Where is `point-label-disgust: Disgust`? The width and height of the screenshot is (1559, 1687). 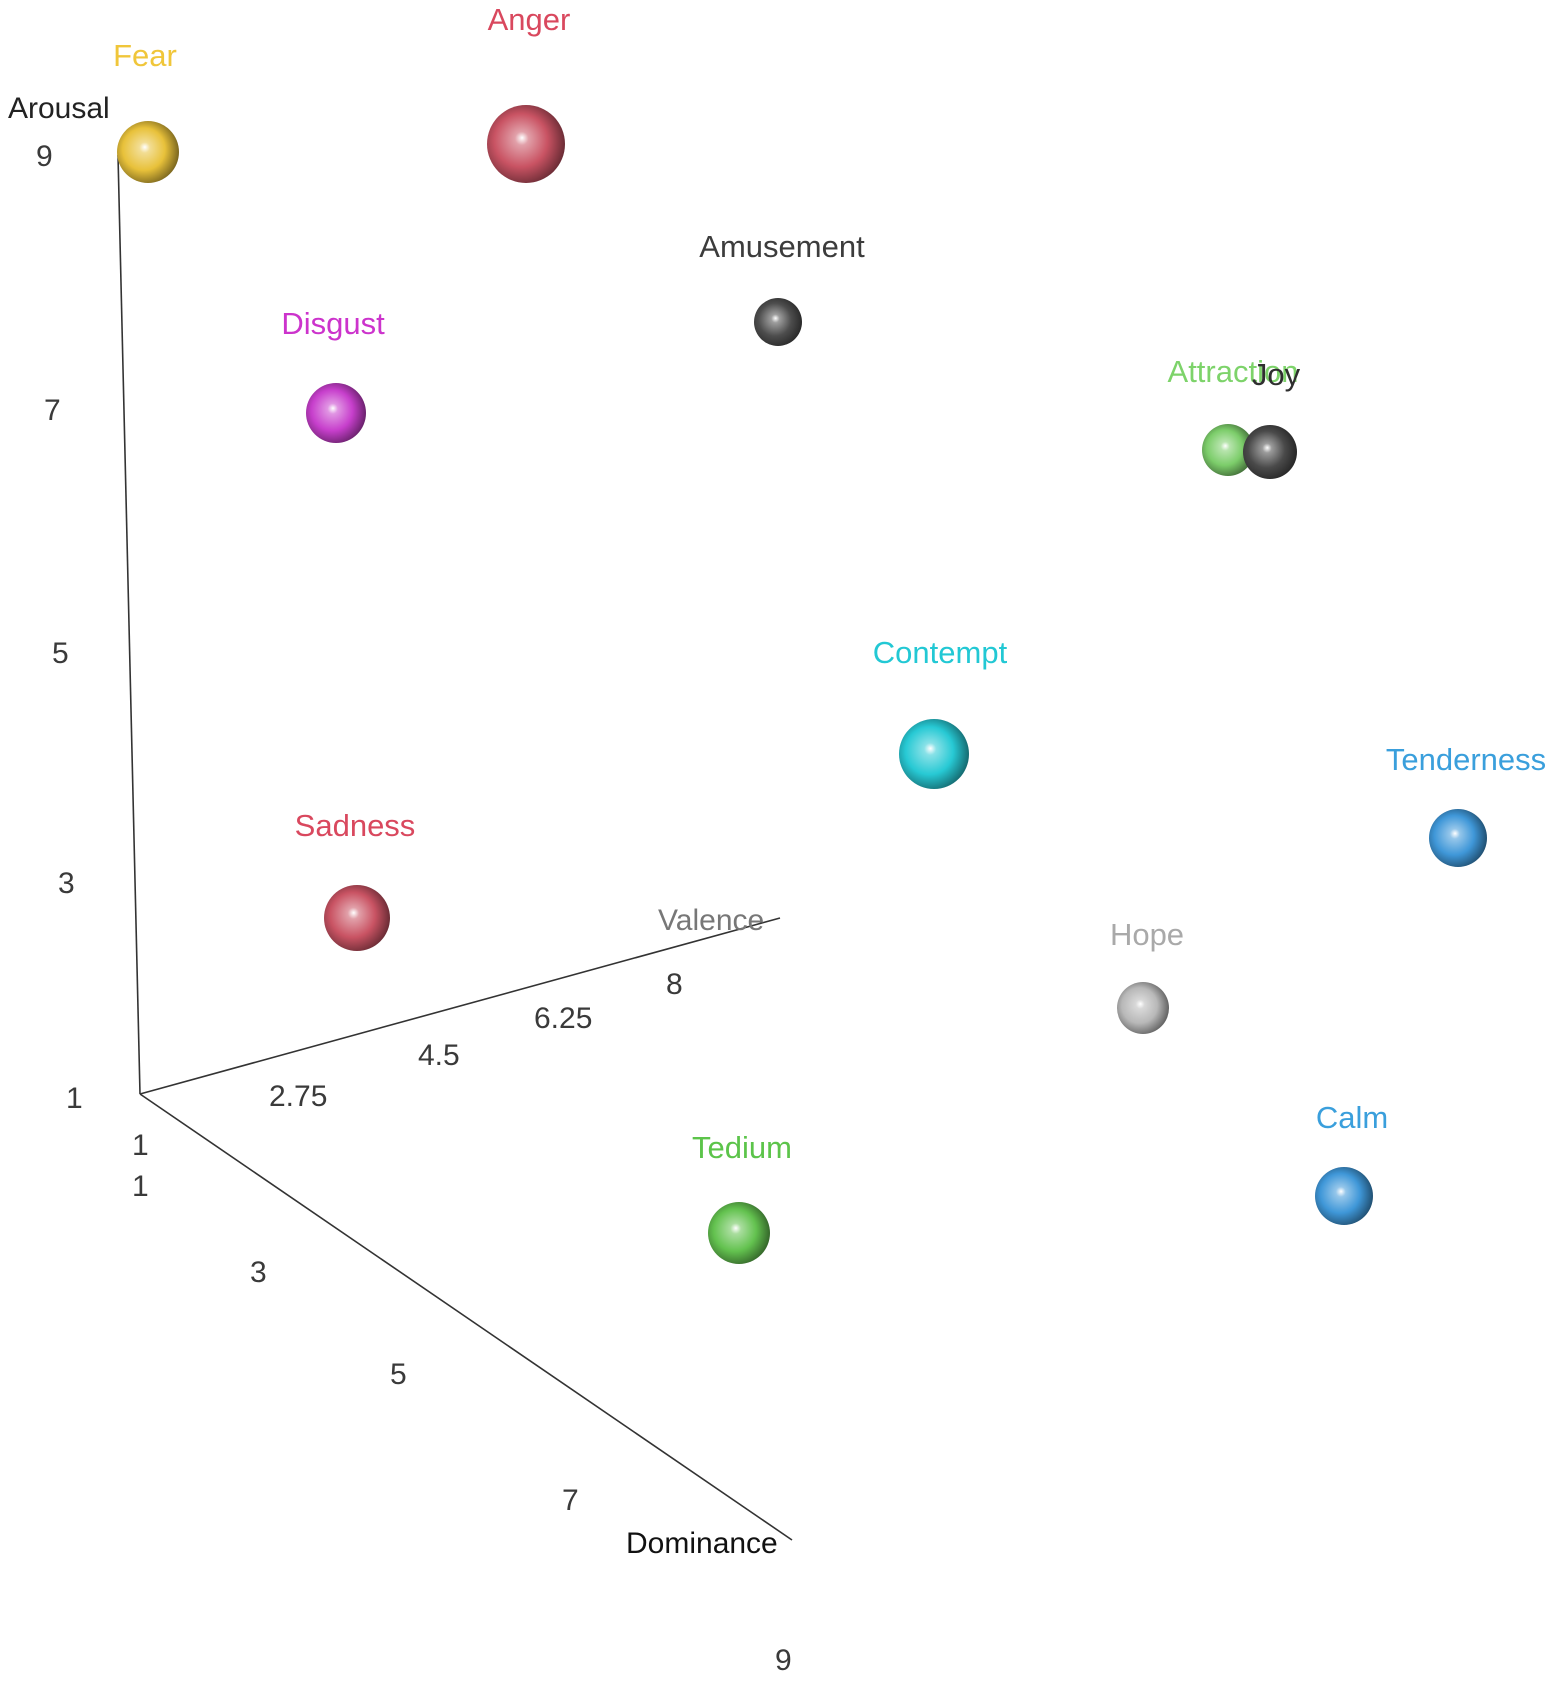
point-label-disgust: Disgust is located at coordinates (333, 323).